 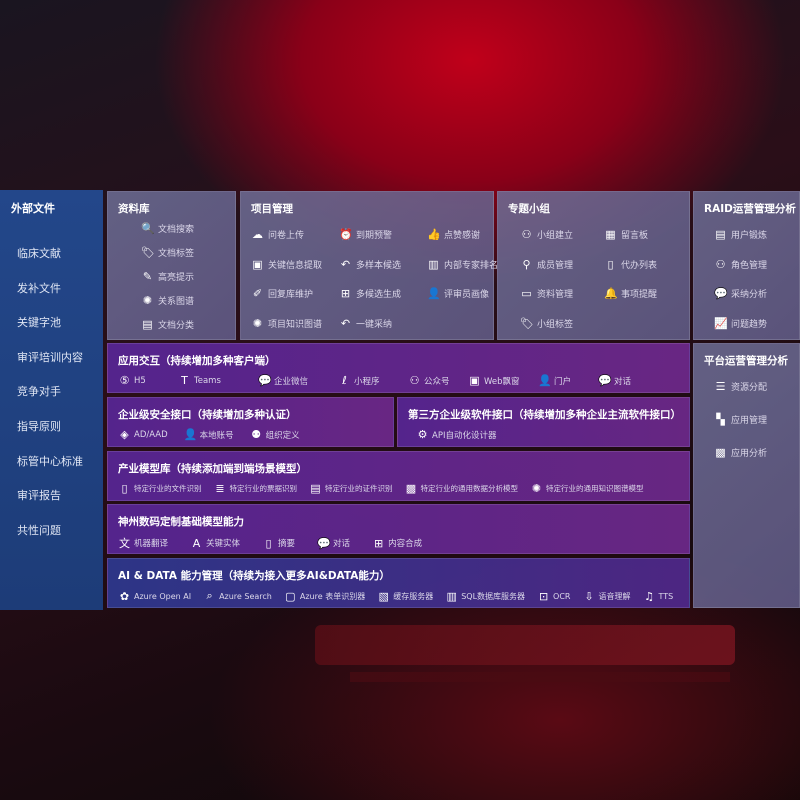 I want to click on feature-item-apps: ▚ 应用管理, so click(x=740, y=419).